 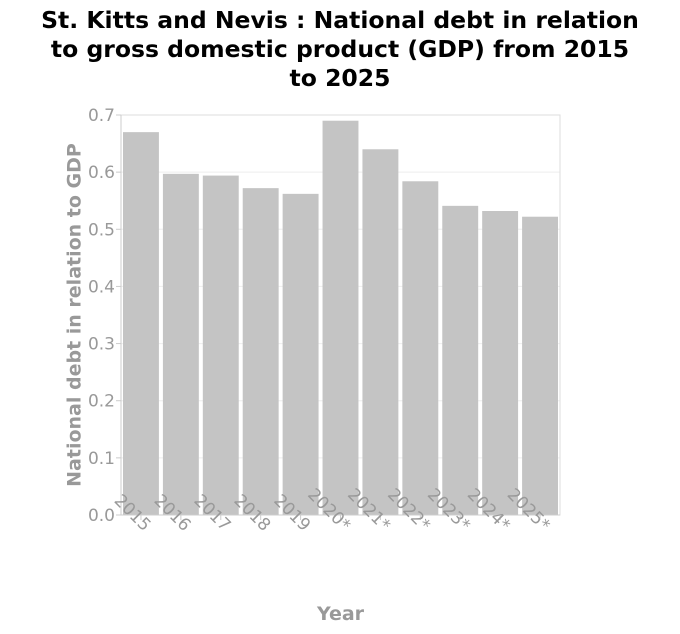 I want to click on y-tick-label: 0.3, so click(x=101, y=345).